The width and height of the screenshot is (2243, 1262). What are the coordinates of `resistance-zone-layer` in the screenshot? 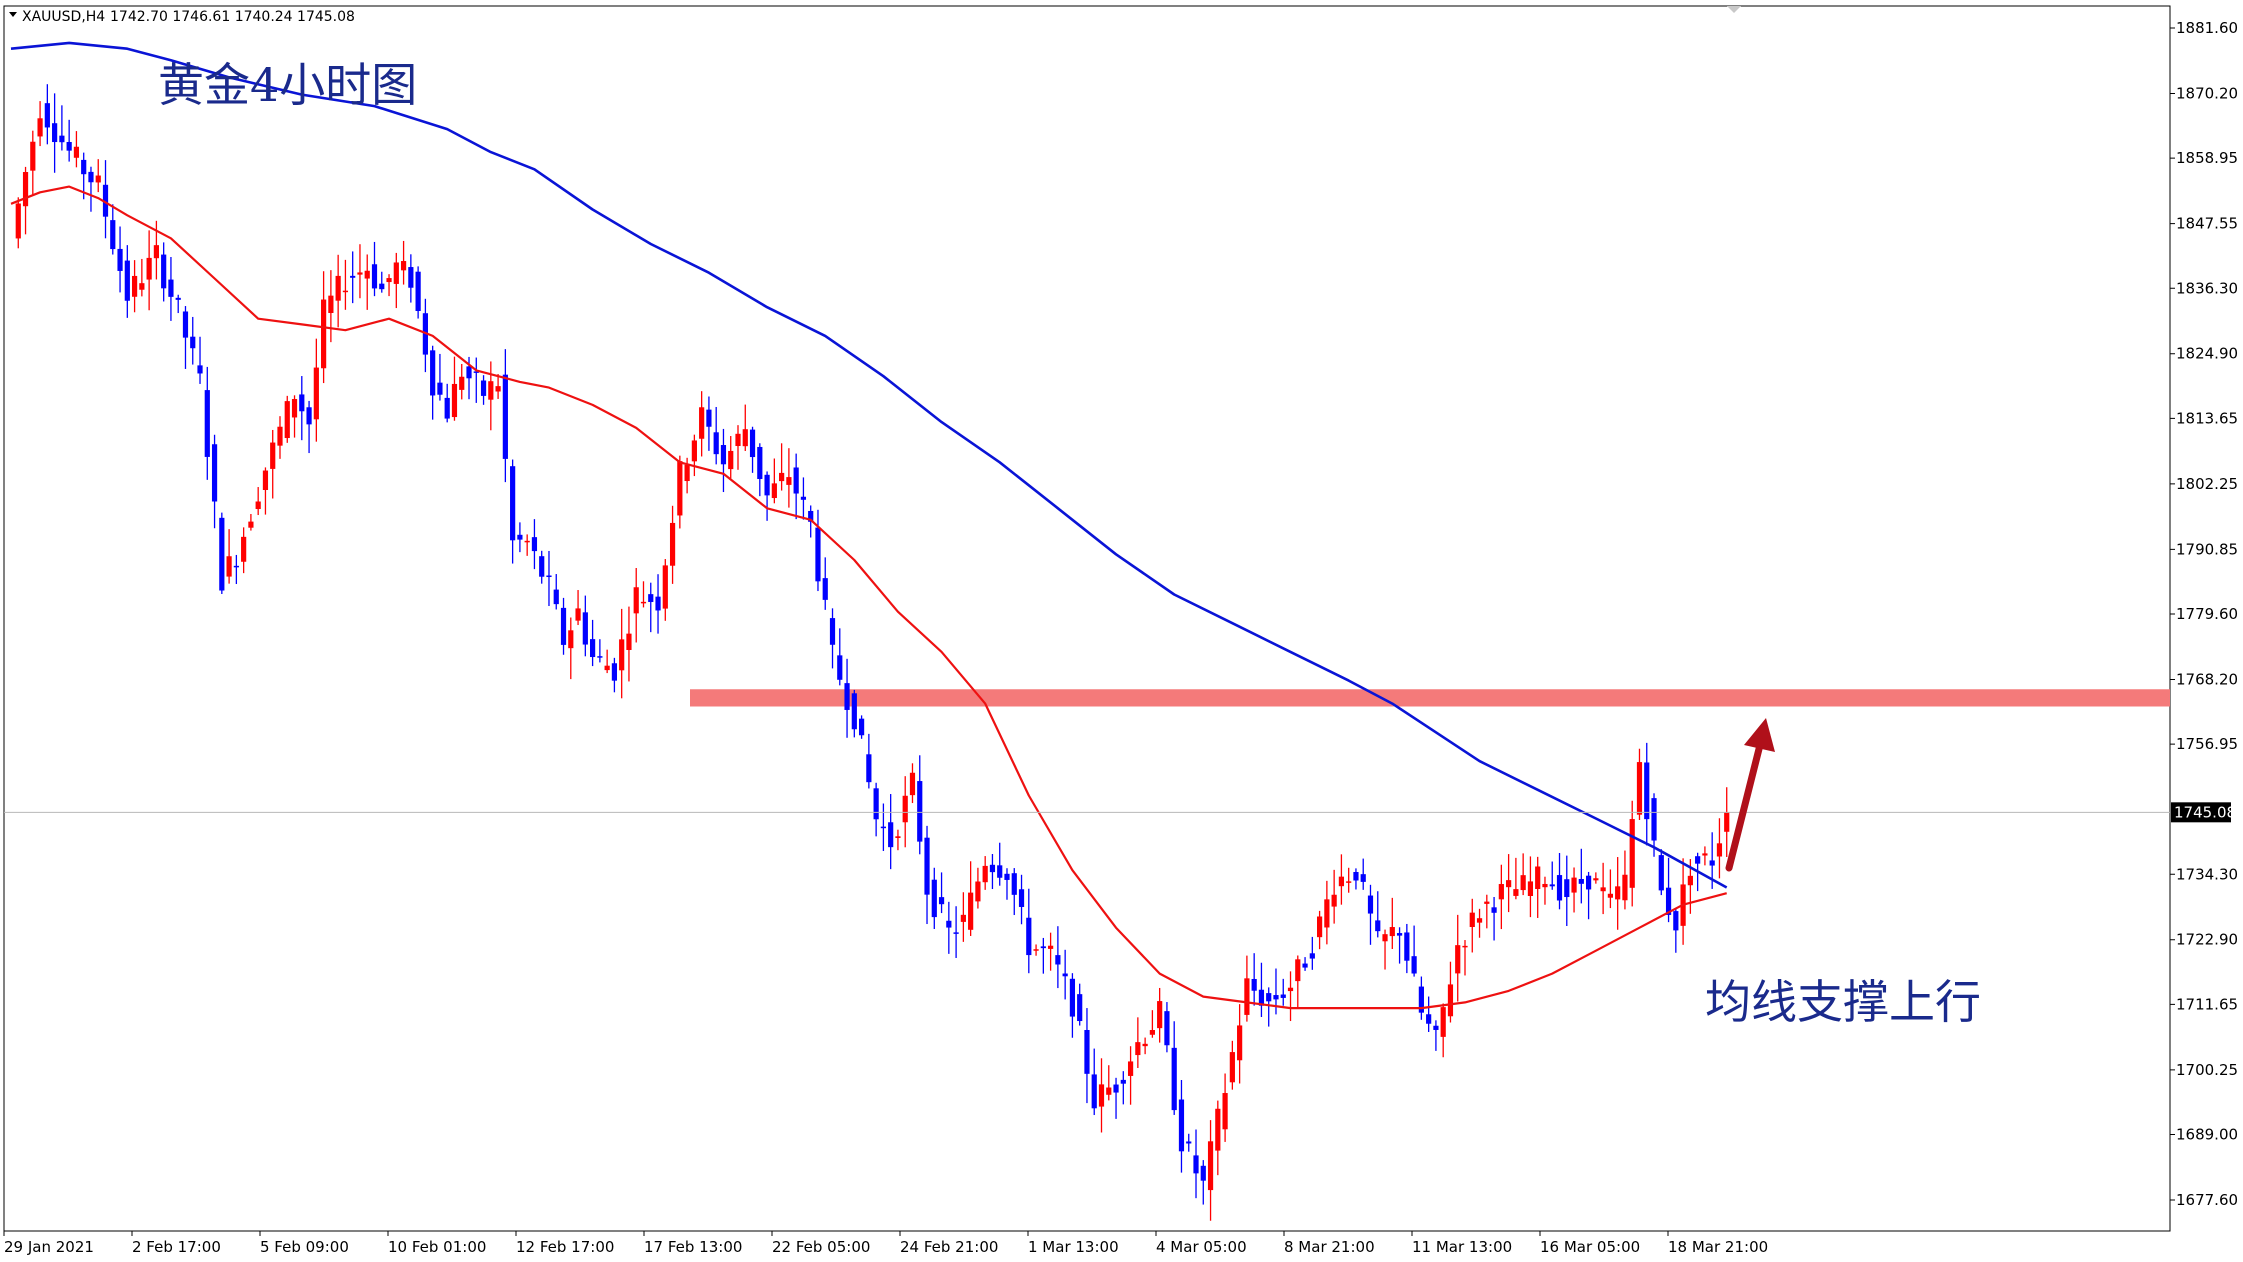 It's located at (1430, 698).